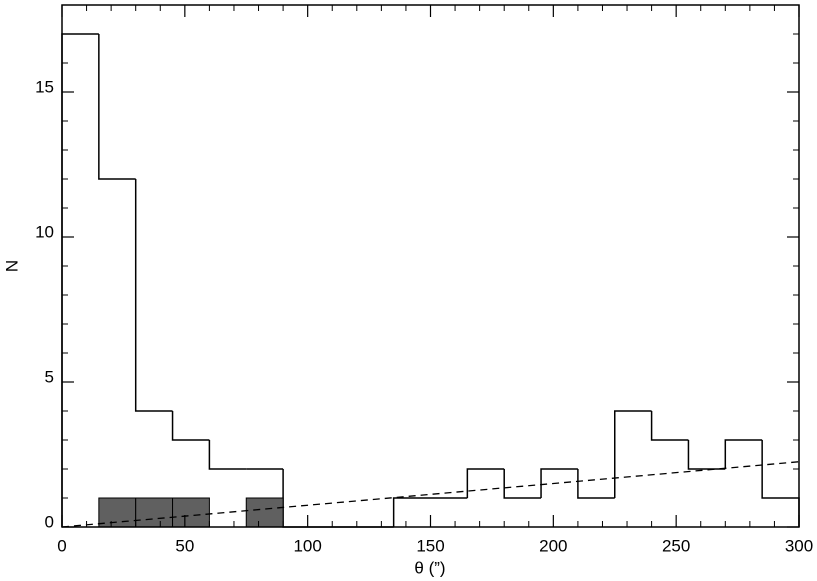  I want to click on x-tick-label: 0, so click(61, 545).